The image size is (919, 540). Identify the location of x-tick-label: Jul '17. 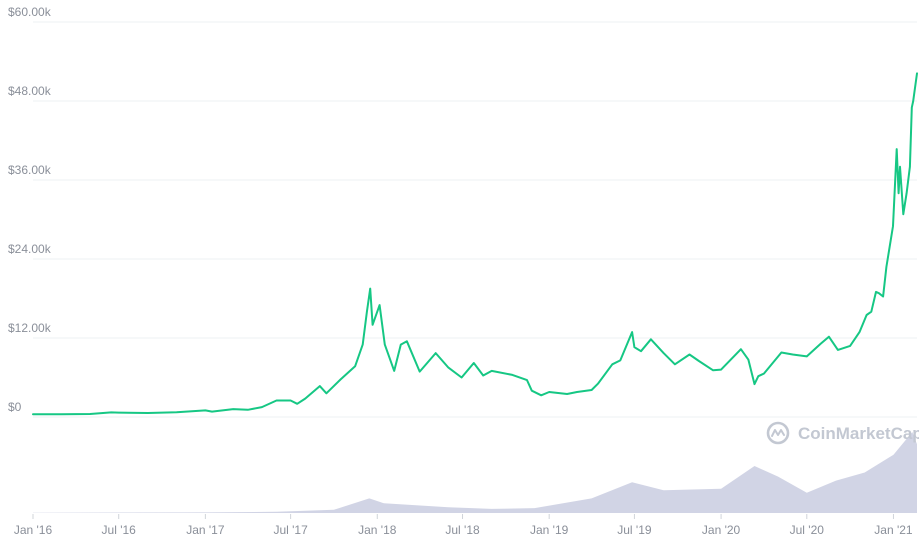
(290, 530).